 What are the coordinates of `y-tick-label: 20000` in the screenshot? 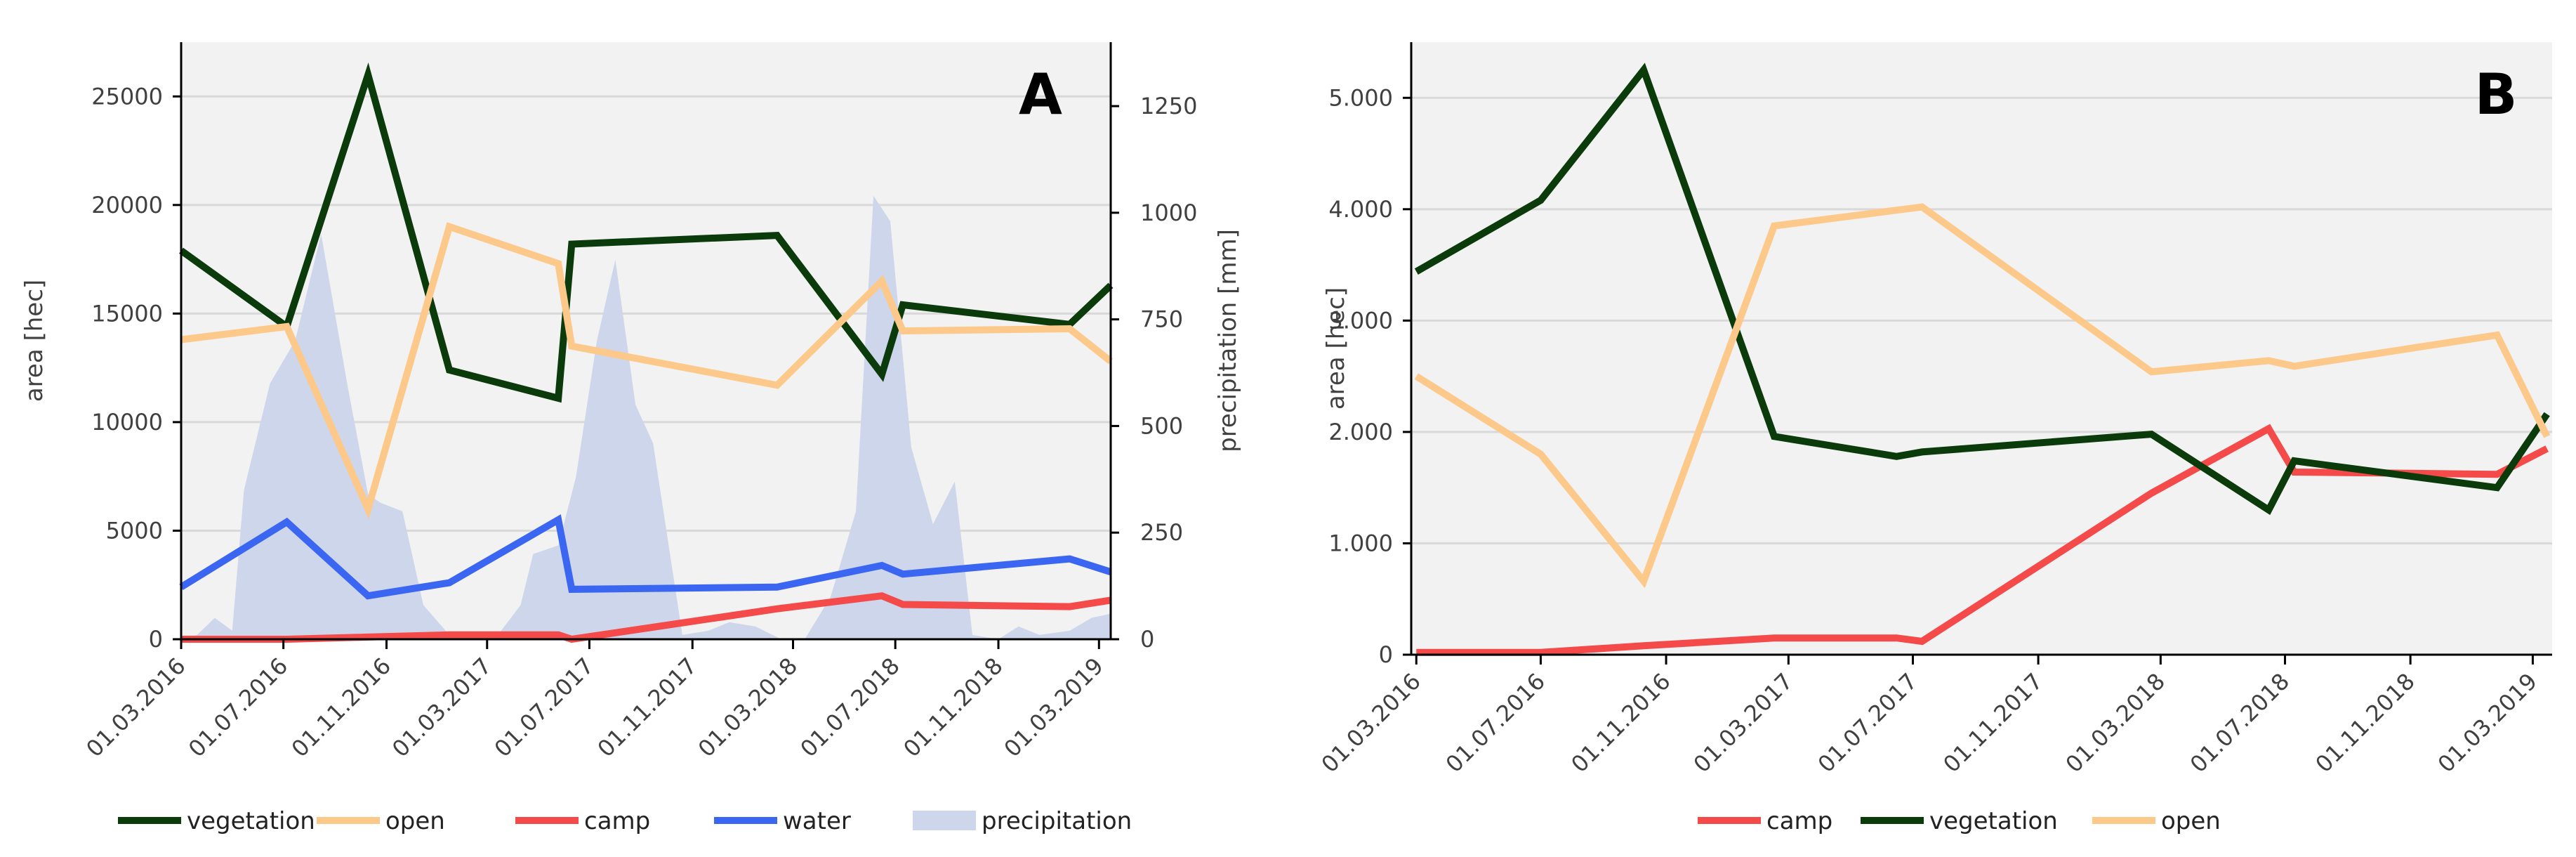 It's located at (127, 205).